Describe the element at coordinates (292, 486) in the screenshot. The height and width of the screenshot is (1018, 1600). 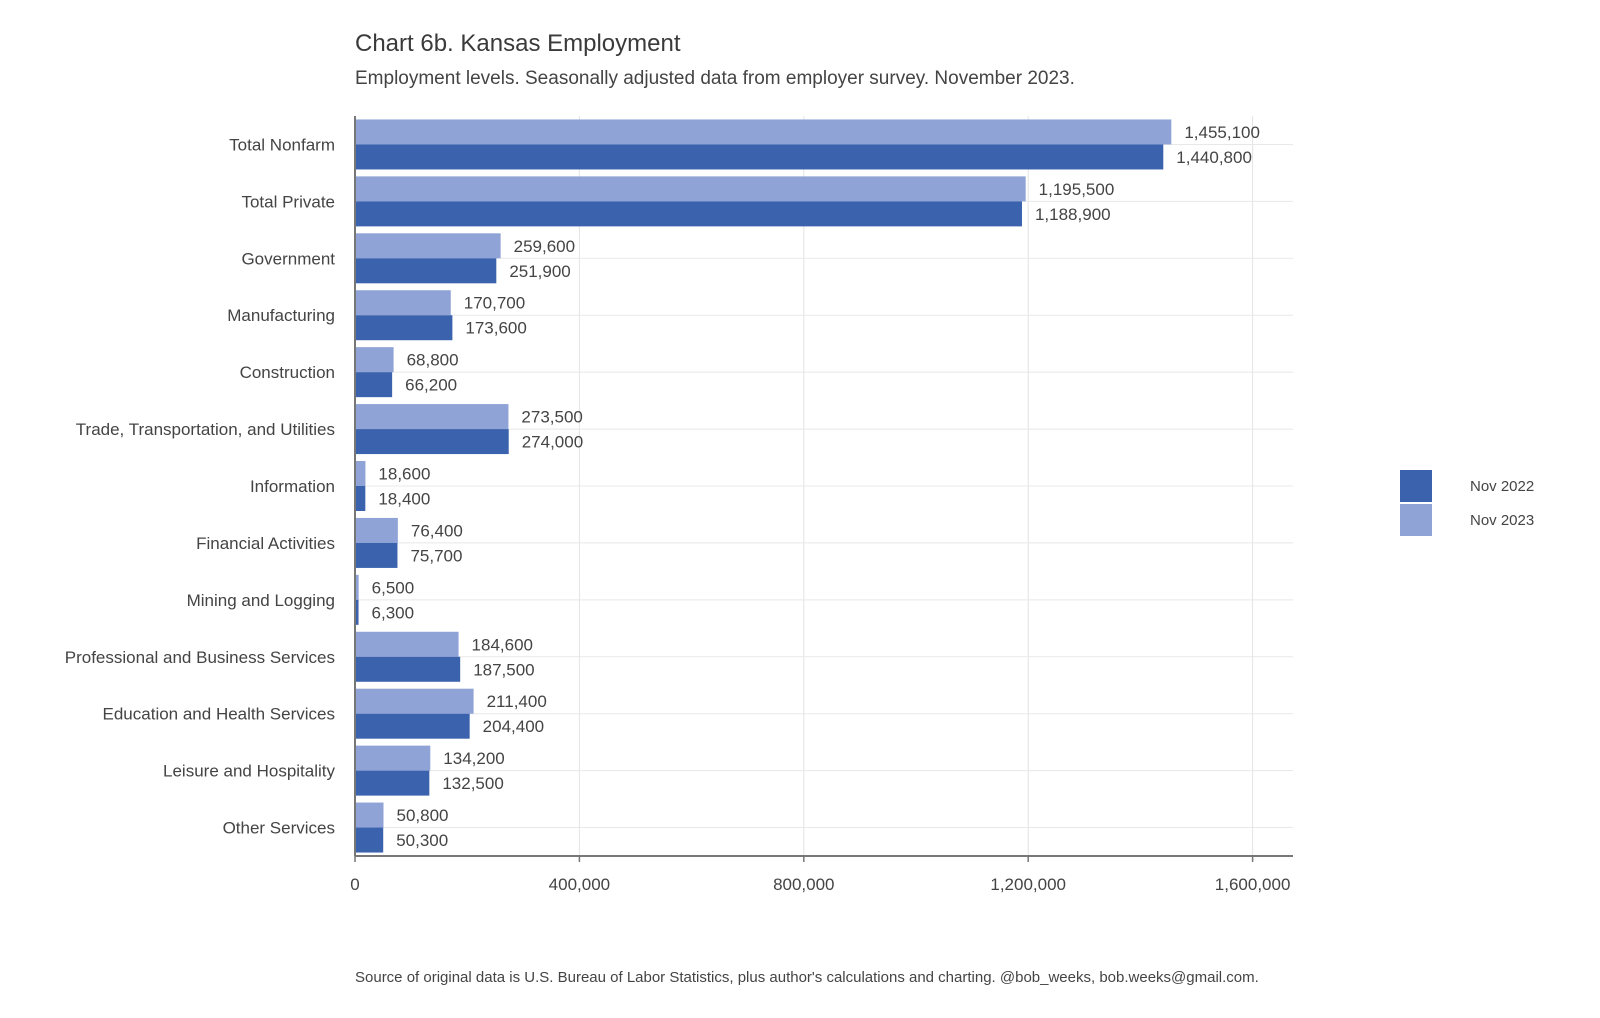
I see `category-label: Information` at that location.